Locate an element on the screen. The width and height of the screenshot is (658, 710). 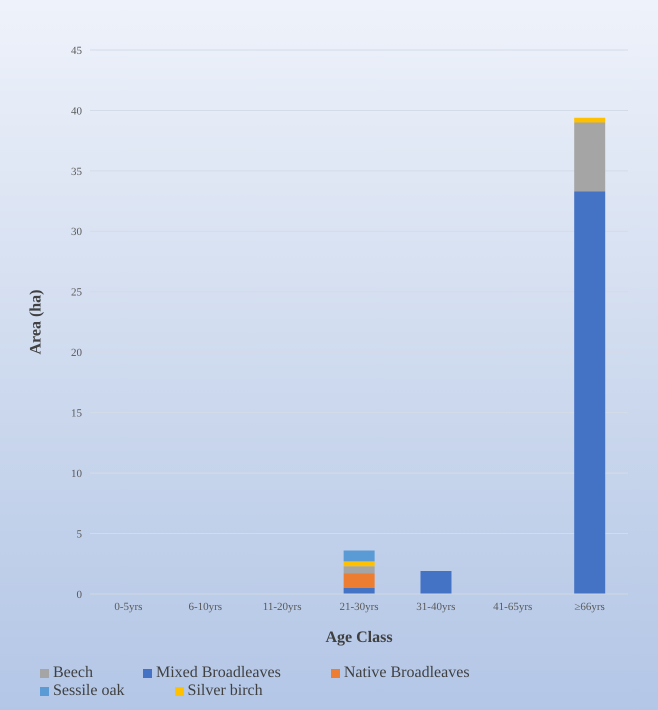
x-tick-label: 11-20yrs is located at coordinates (282, 606).